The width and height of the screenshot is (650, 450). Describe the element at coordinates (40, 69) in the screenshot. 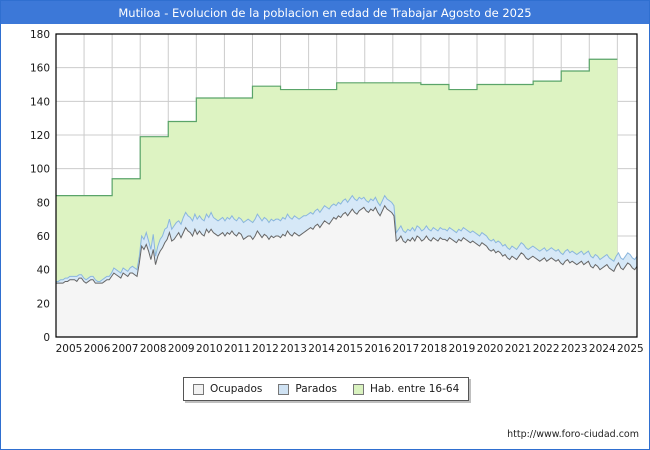

I see `y-axis-tick: 160` at that location.